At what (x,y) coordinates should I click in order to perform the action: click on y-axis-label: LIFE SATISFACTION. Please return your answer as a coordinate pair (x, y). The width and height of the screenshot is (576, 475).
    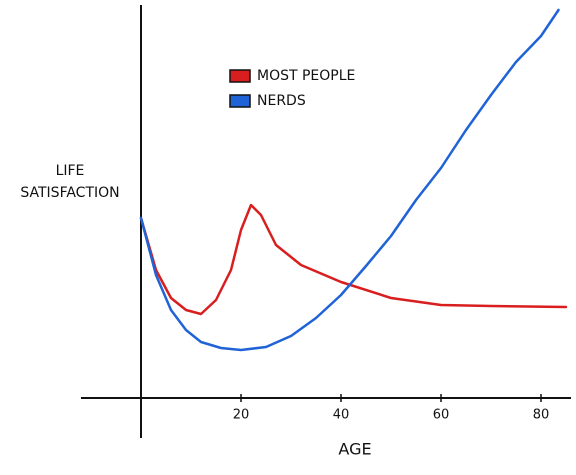
    Looking at the image, I should click on (70, 182).